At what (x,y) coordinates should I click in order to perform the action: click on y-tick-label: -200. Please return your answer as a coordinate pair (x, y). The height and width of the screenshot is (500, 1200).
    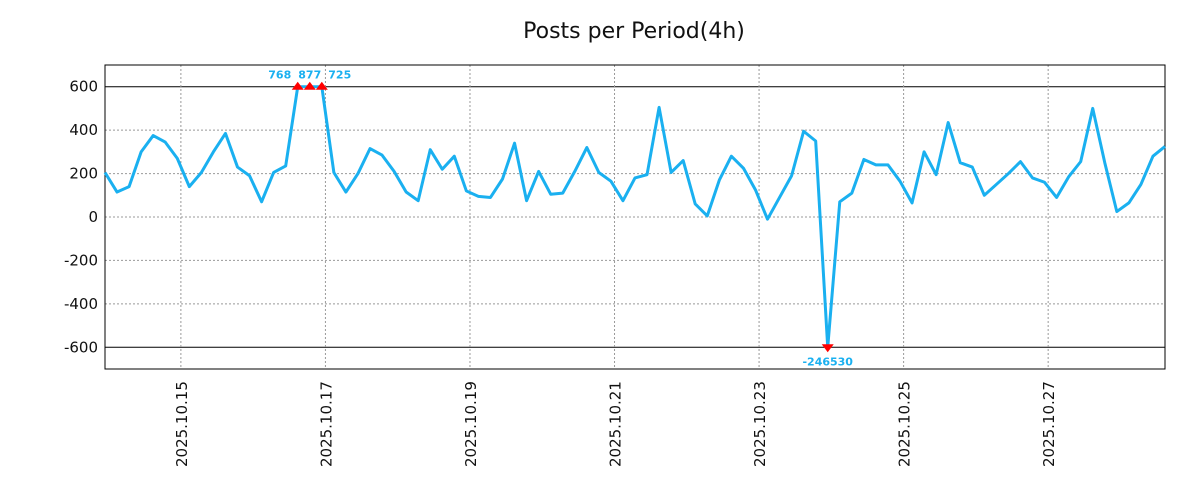
    Looking at the image, I should click on (81, 260).